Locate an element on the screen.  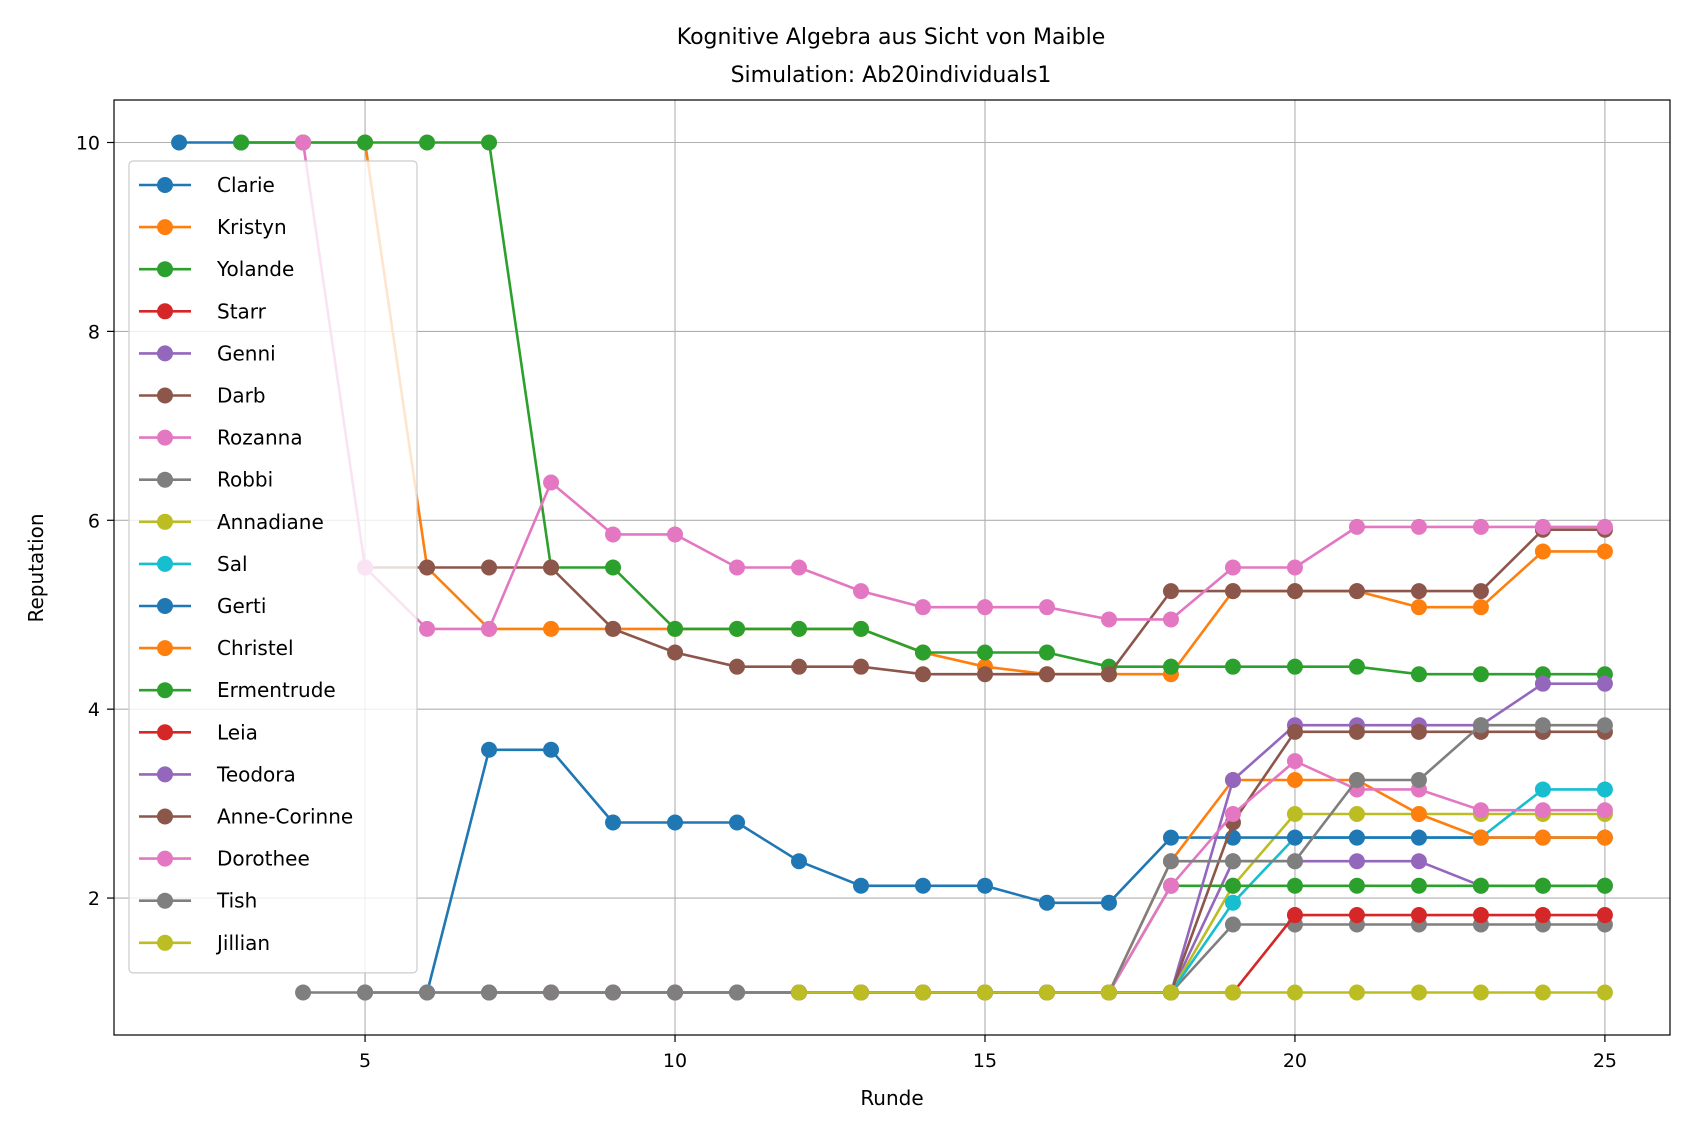
series-leia is located at coordinates (1202, 954).